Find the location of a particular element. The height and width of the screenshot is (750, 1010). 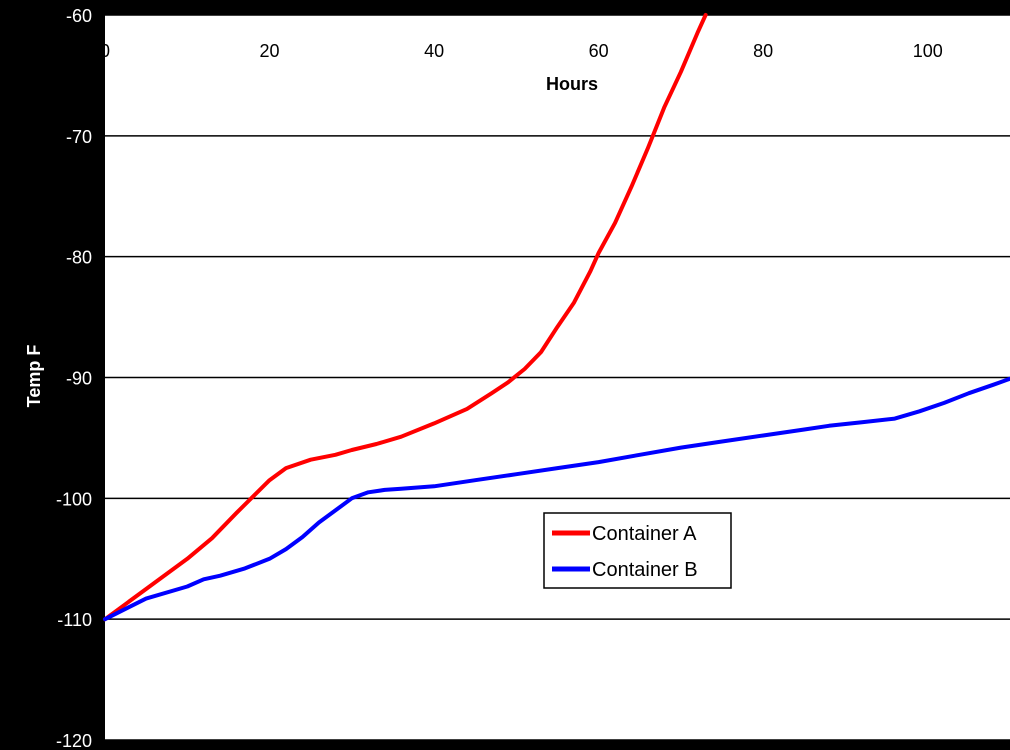

y-tick-label: -60 is located at coordinates (79, 16).